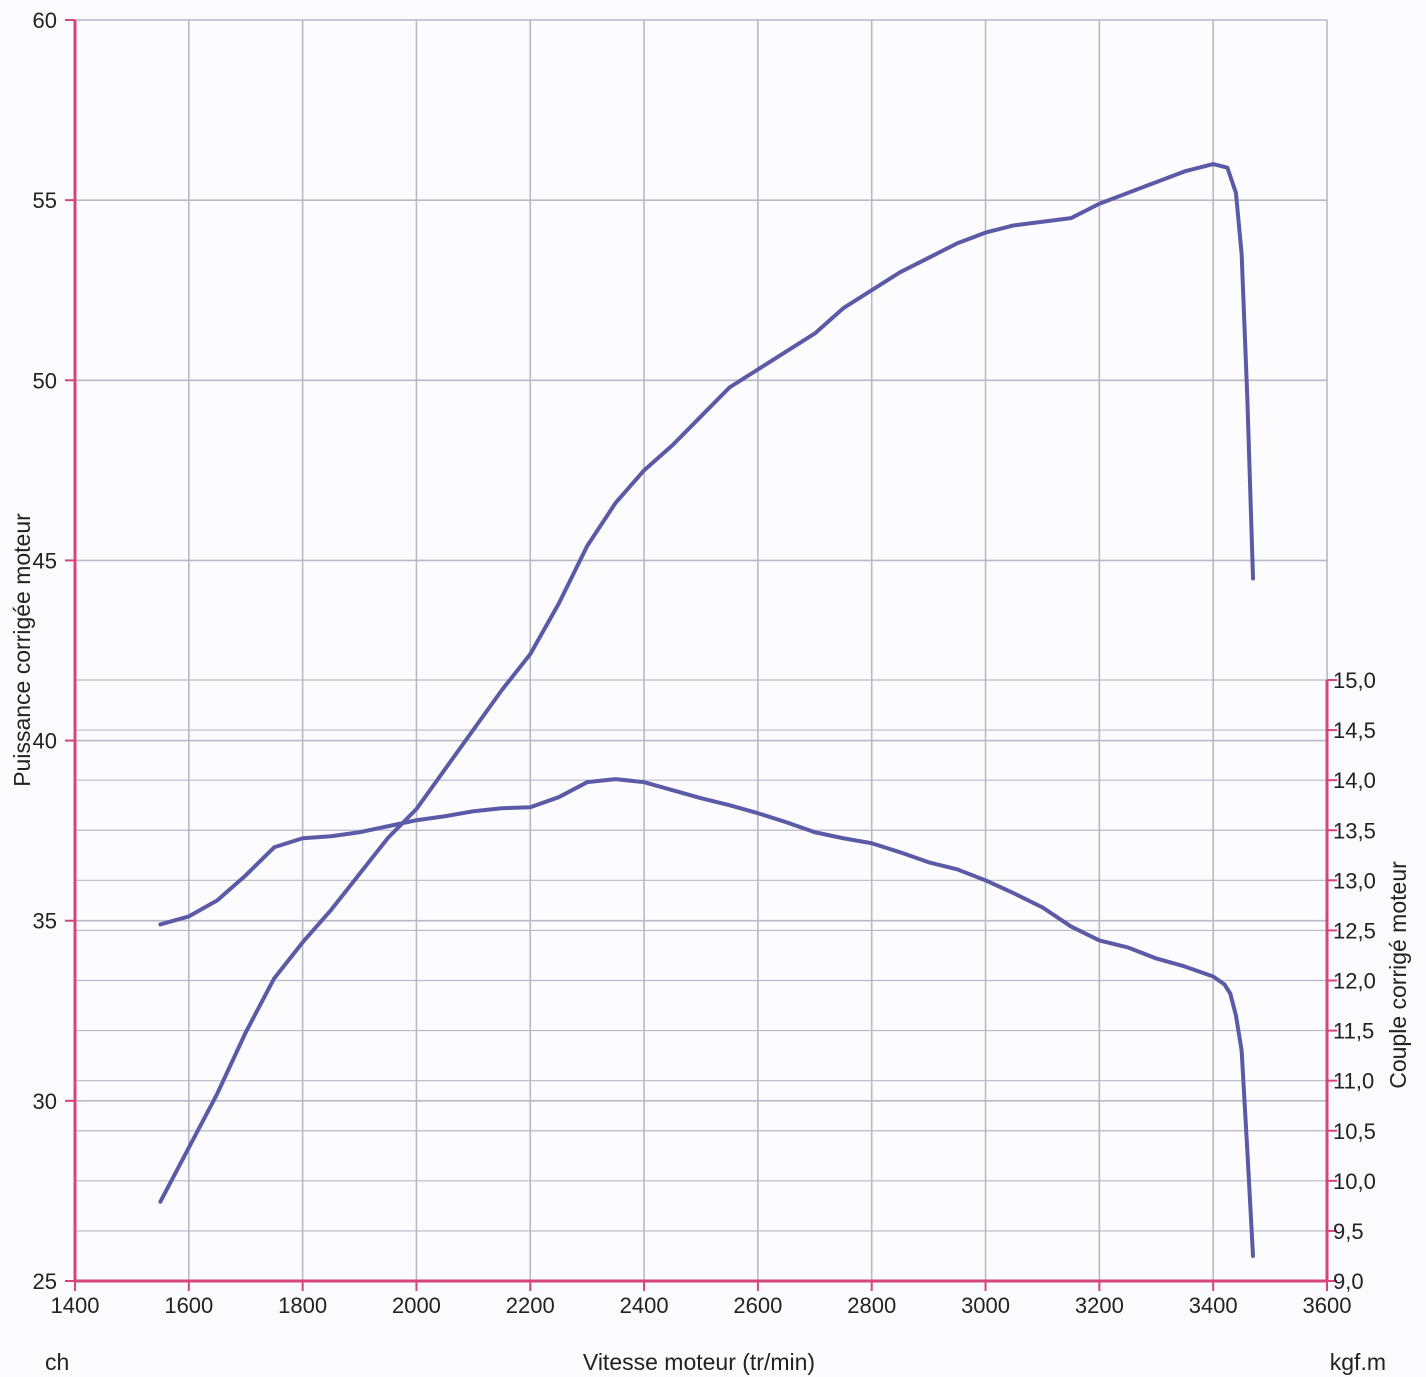 Image resolution: width=1426 pixels, height=1377 pixels. I want to click on x-tick-label: 3000, so click(985, 1305).